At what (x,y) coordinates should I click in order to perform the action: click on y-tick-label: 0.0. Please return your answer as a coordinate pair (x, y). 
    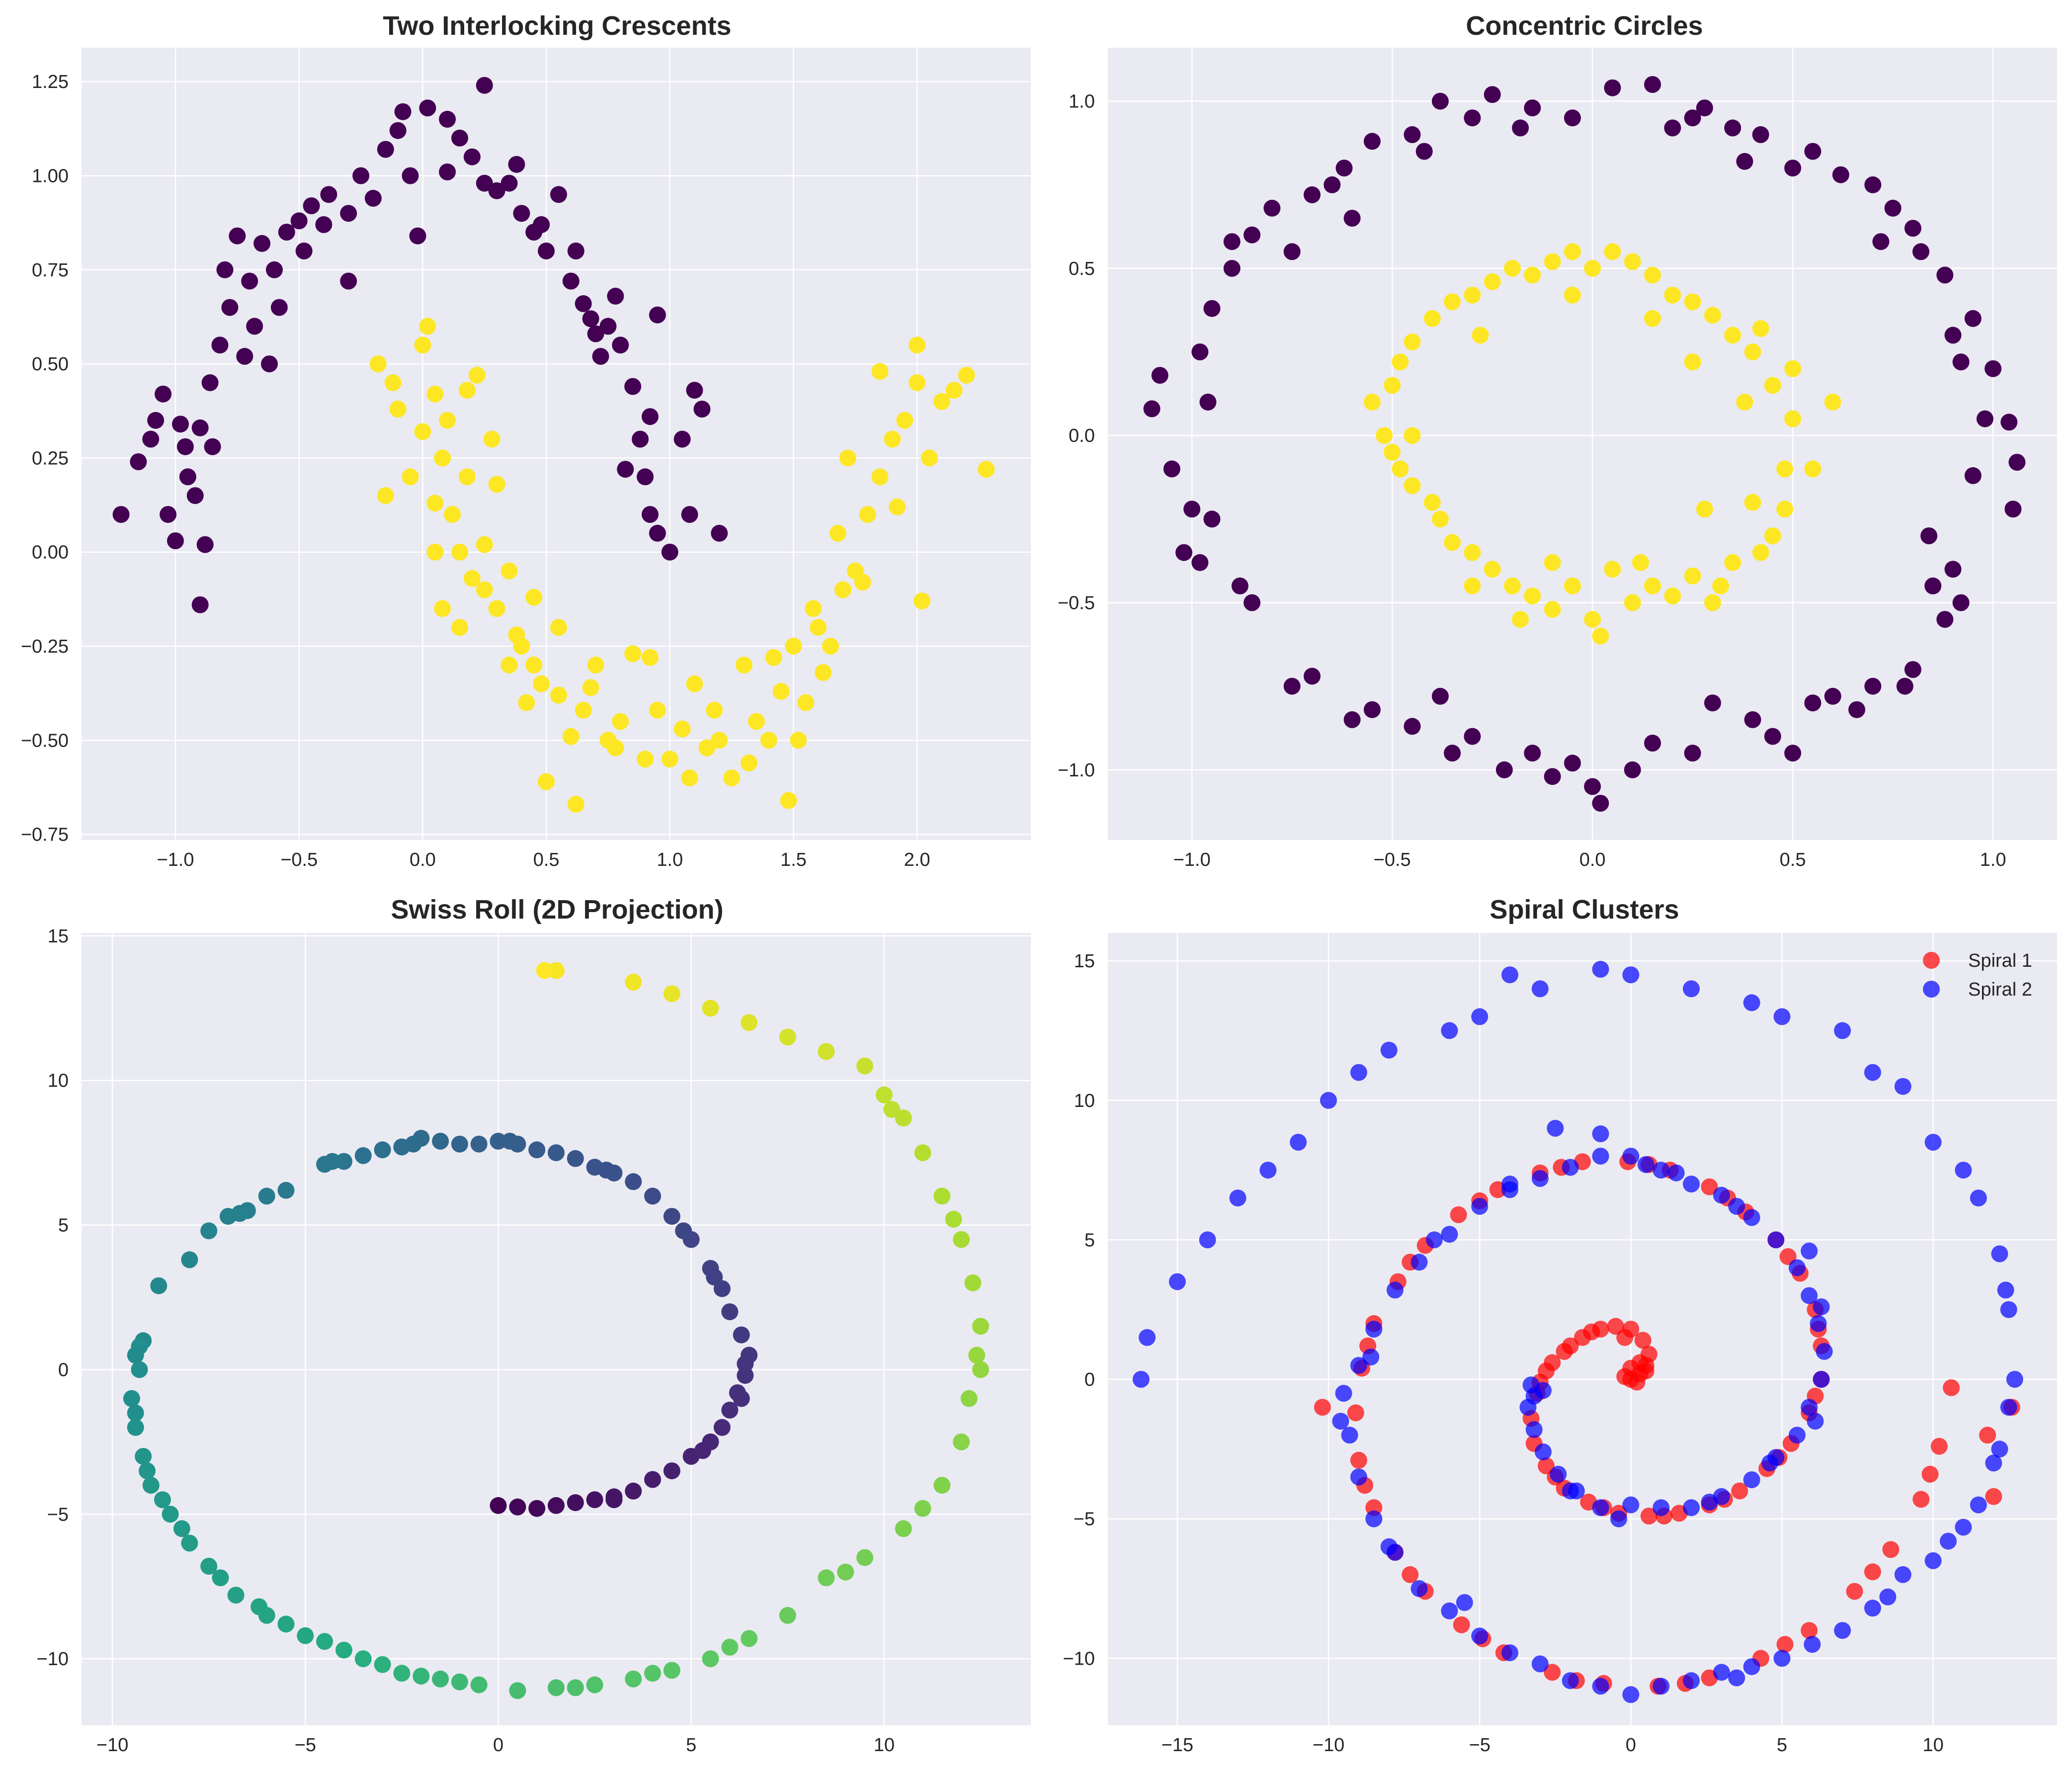
    Looking at the image, I should click on (1082, 436).